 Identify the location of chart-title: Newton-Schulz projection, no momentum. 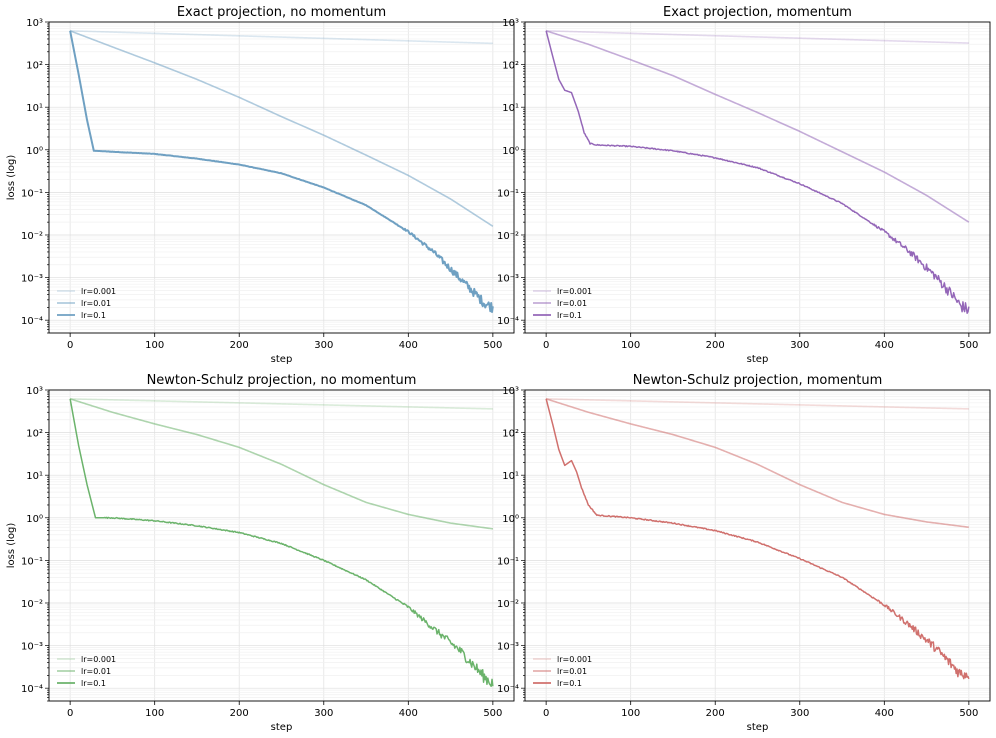
(282, 380).